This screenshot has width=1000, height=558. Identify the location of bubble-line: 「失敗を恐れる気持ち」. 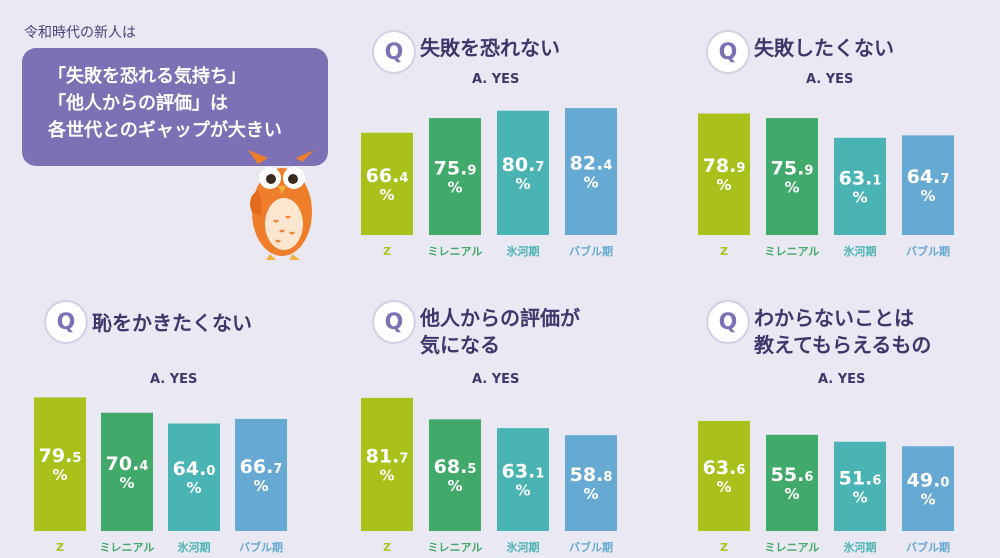
(147, 76).